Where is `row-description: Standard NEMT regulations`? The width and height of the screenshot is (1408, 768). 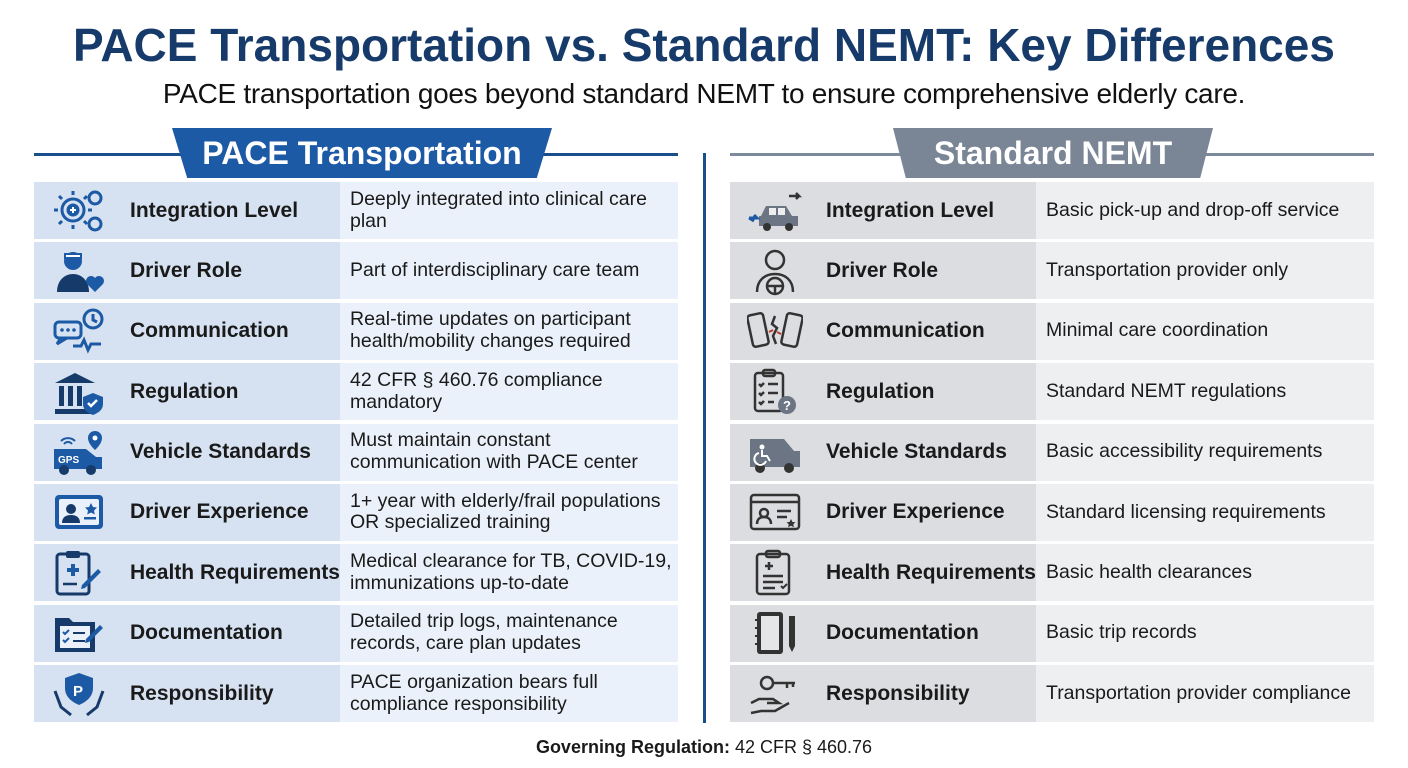 row-description: Standard NEMT regulations is located at coordinates (1205, 392).